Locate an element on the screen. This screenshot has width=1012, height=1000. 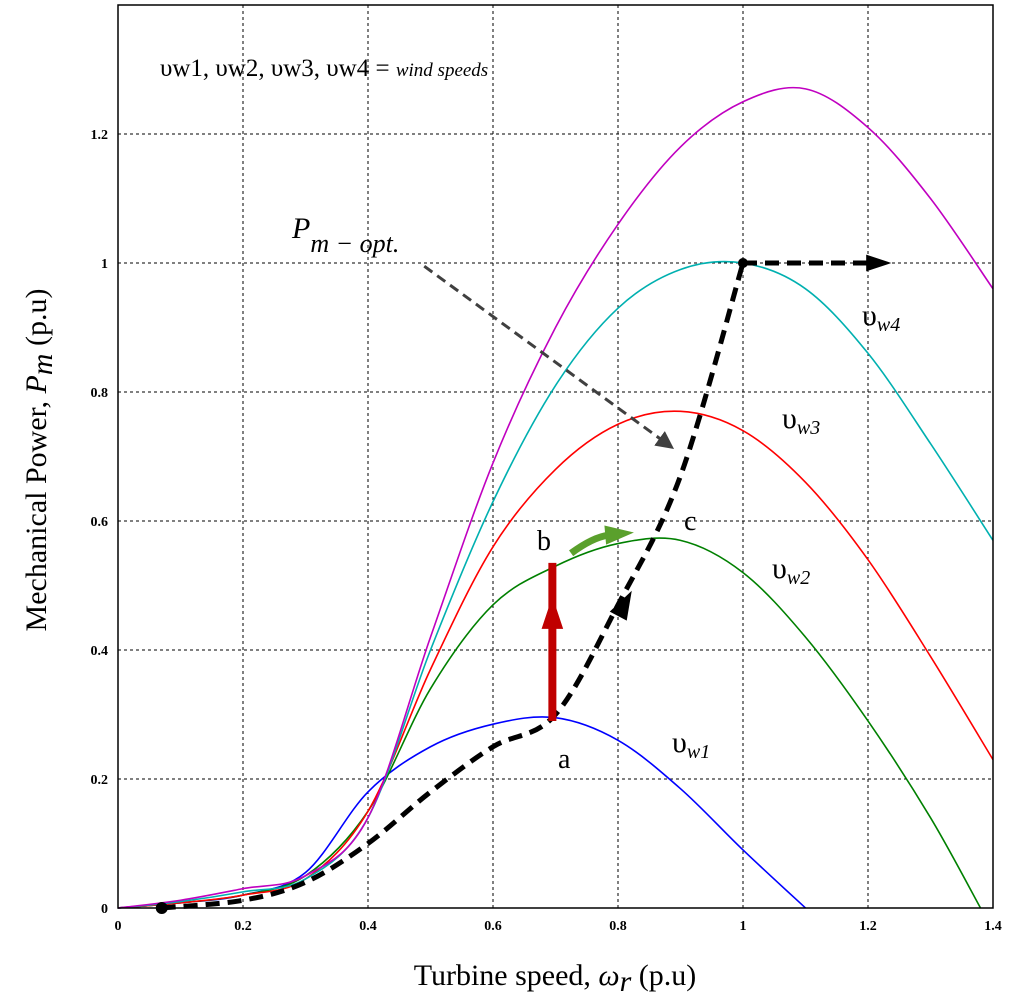
point-label-a: a is located at coordinates (564, 759).